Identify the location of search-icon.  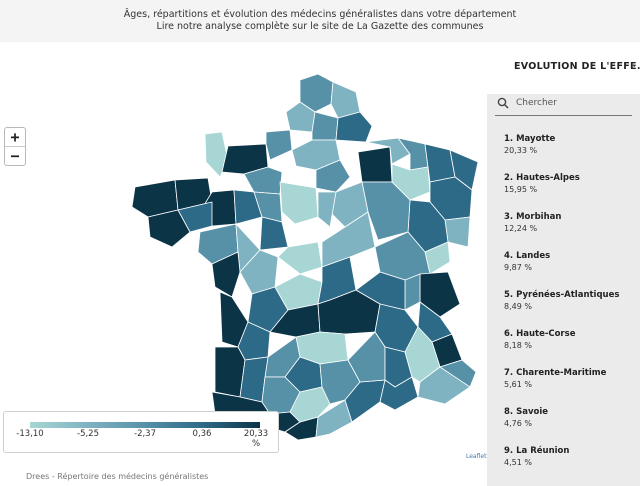
(503, 103).